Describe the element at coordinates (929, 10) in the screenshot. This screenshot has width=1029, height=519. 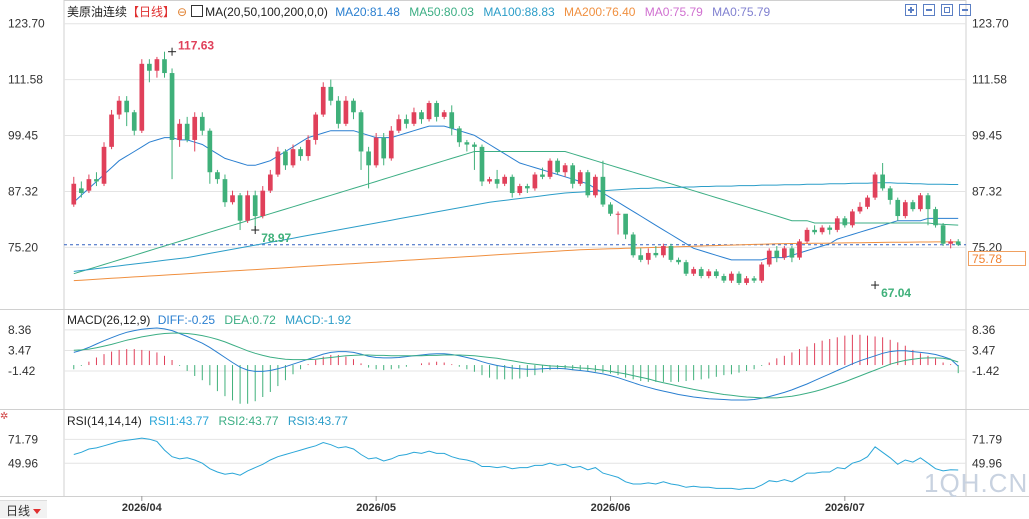
I see `zoom-out-icon` at that location.